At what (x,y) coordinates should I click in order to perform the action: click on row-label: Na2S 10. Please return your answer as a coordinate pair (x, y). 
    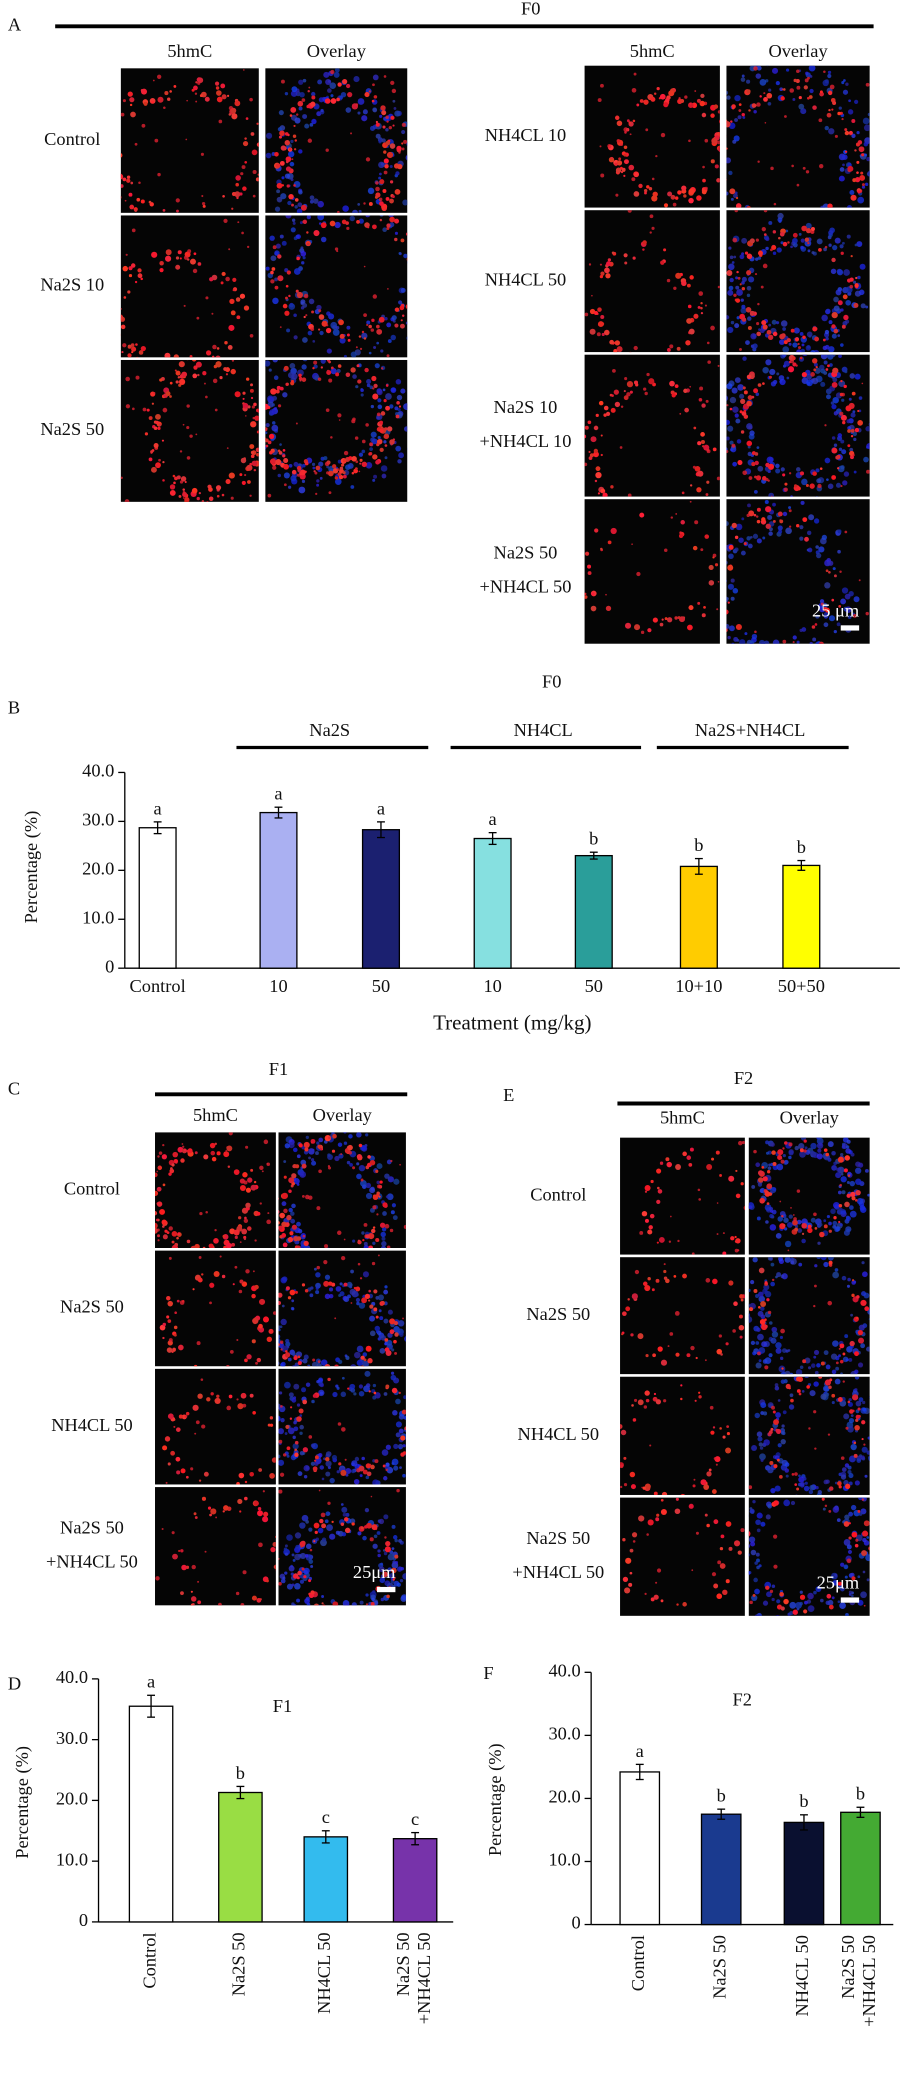
    Looking at the image, I should click on (526, 407).